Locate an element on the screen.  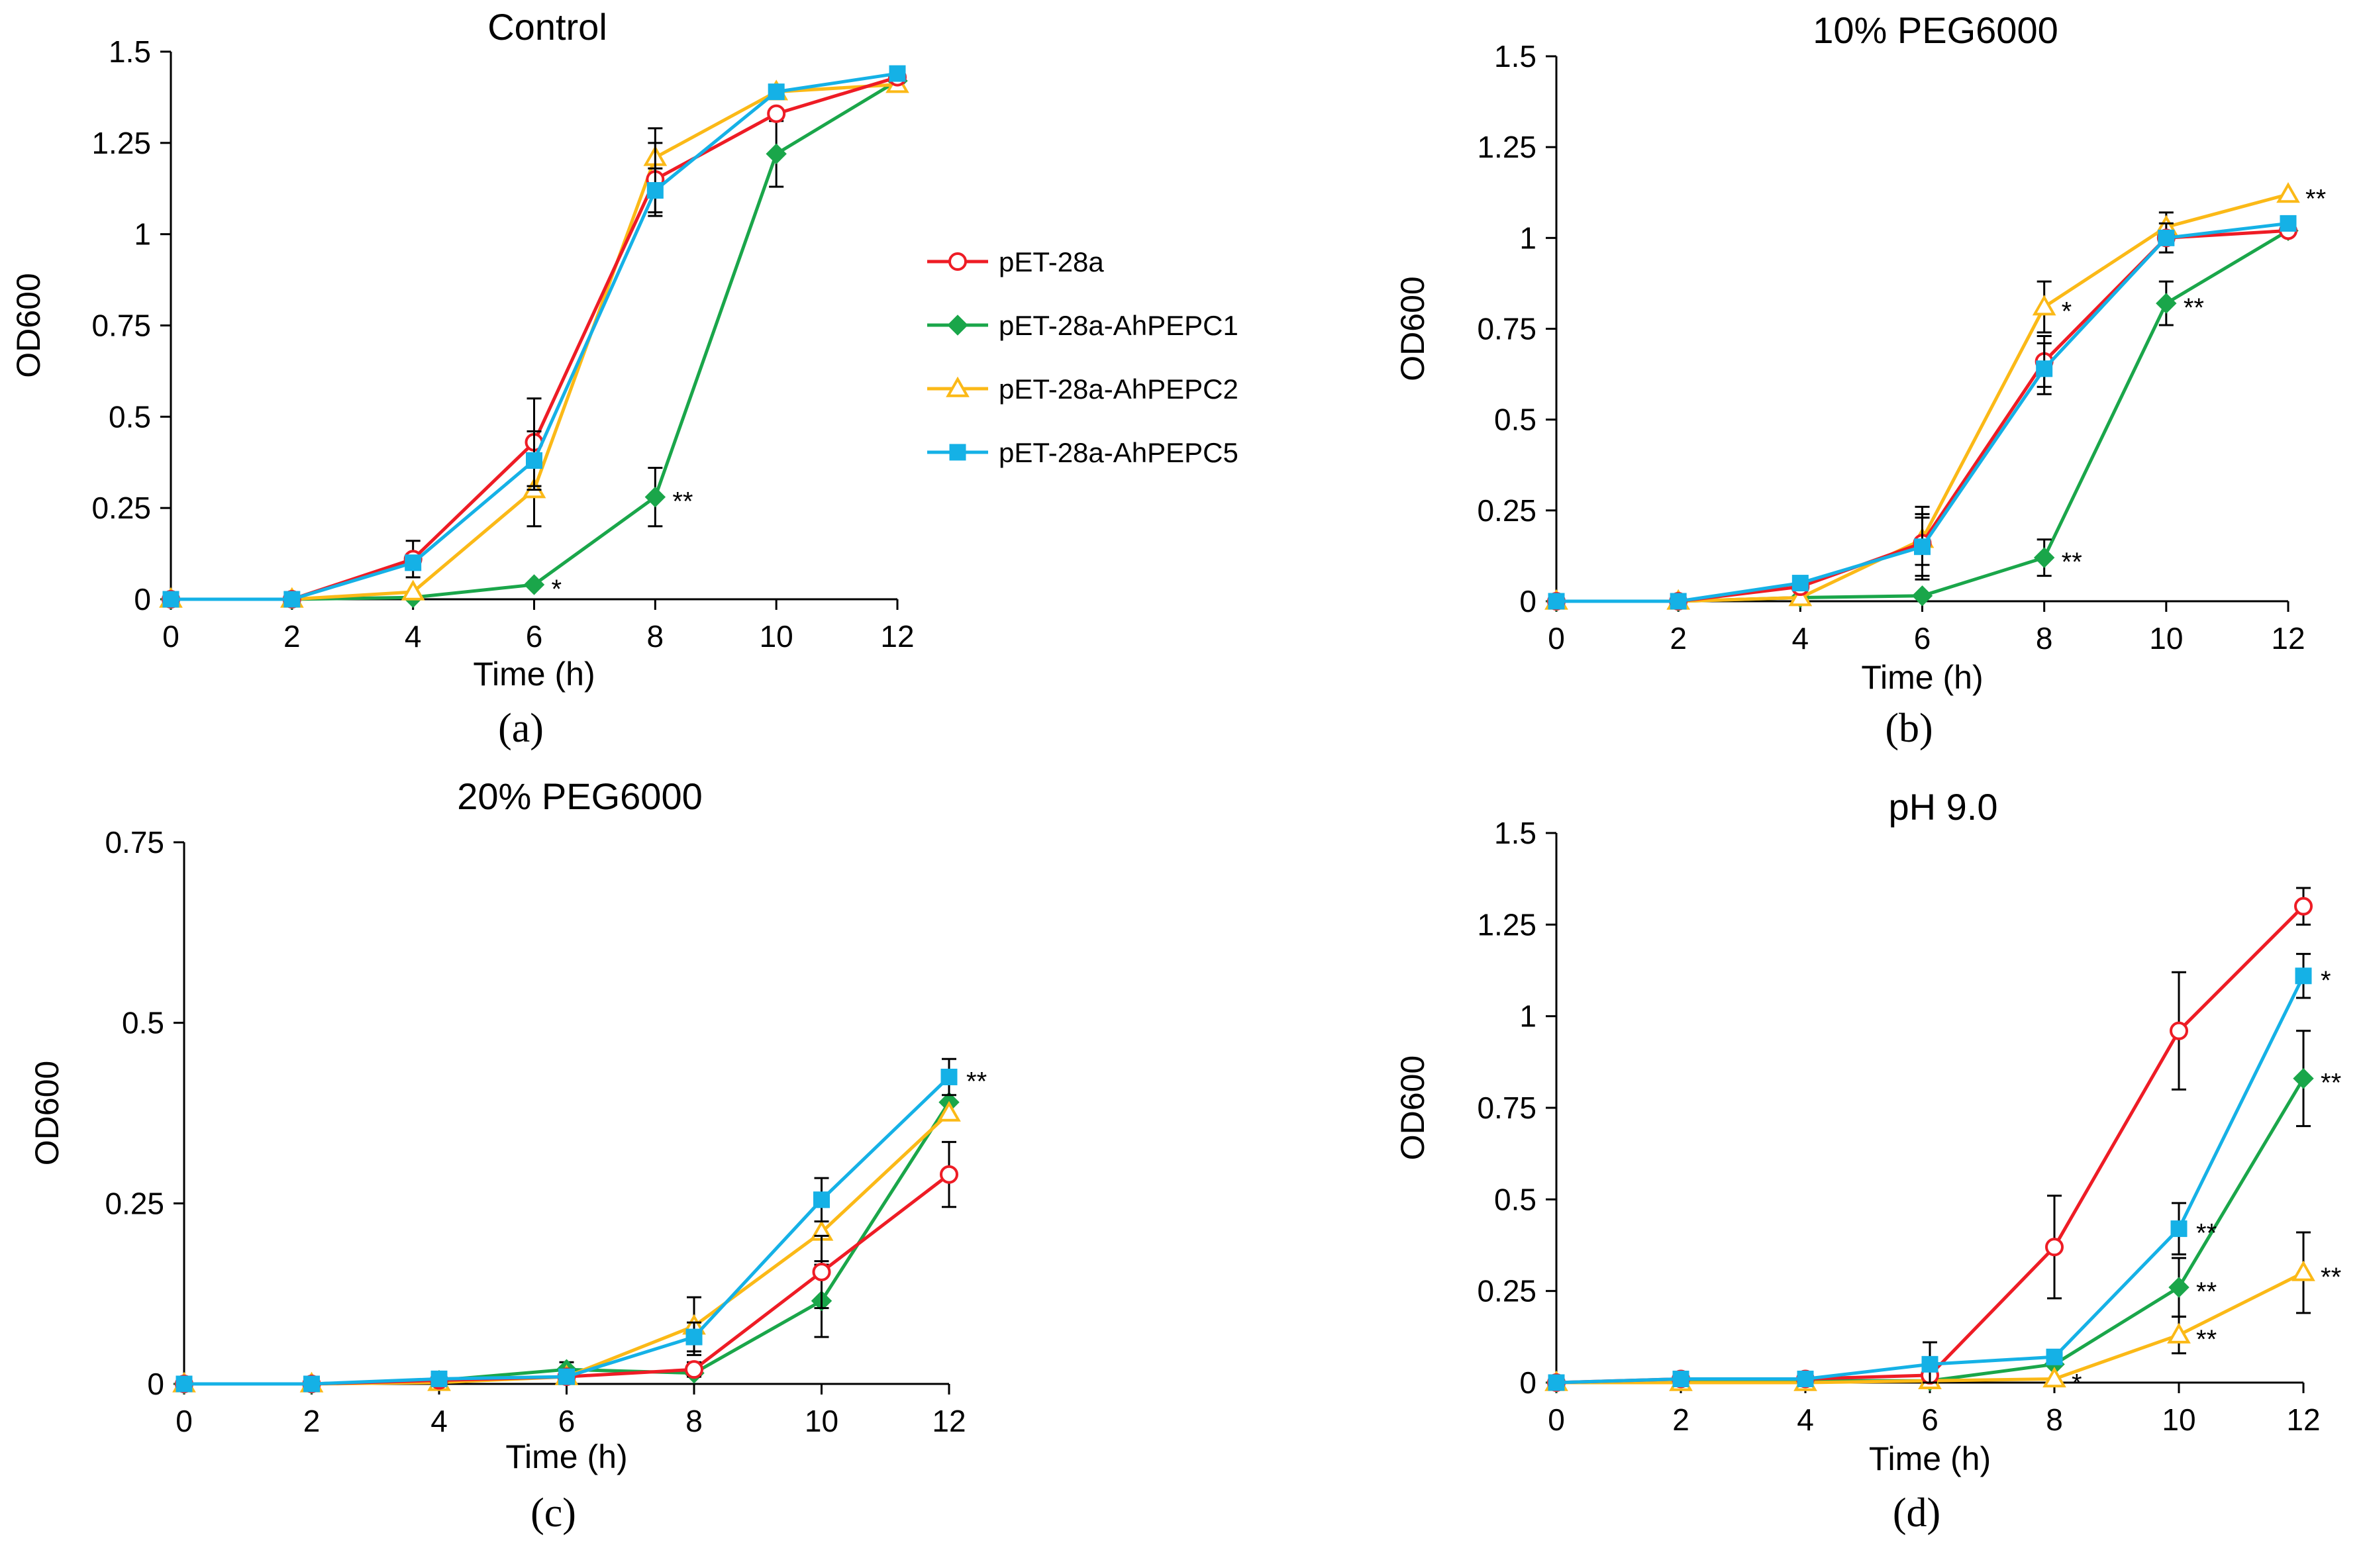
chart-title: Control is located at coordinates (547, 27).